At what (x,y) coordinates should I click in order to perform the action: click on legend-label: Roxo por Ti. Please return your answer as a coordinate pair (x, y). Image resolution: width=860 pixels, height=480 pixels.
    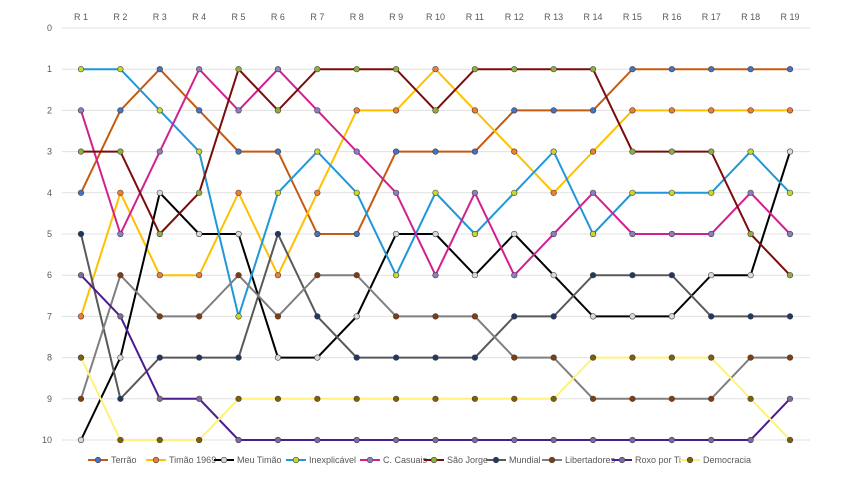
    Looking at the image, I should click on (658, 460).